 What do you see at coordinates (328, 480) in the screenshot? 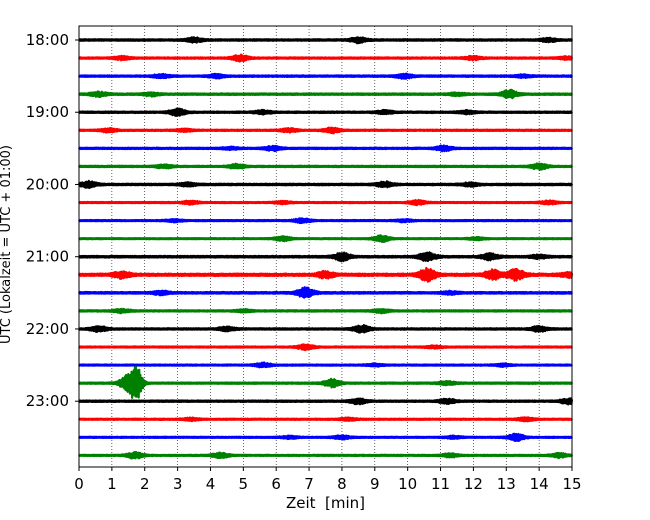
I see `x-axis-ticks: 0 1 2 3 4 5 6 7 8 9 10 11 12 13 14 15` at bounding box center [328, 480].